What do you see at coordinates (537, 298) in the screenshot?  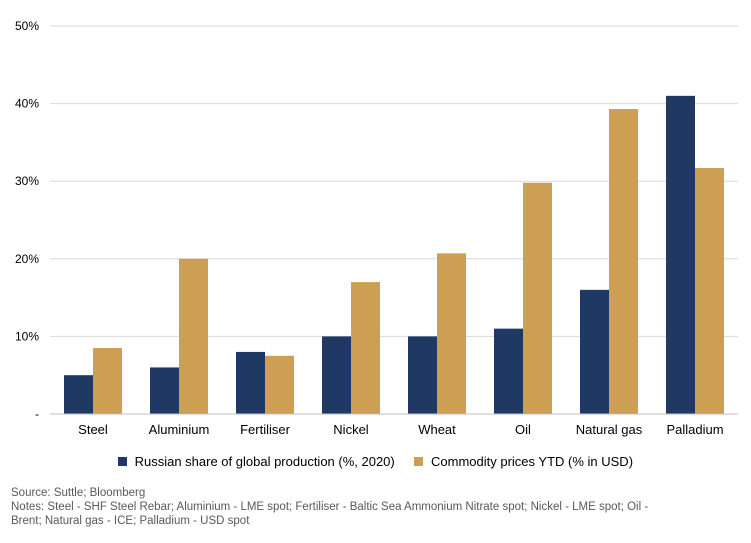 I see `bar-commodity-price-oil` at bounding box center [537, 298].